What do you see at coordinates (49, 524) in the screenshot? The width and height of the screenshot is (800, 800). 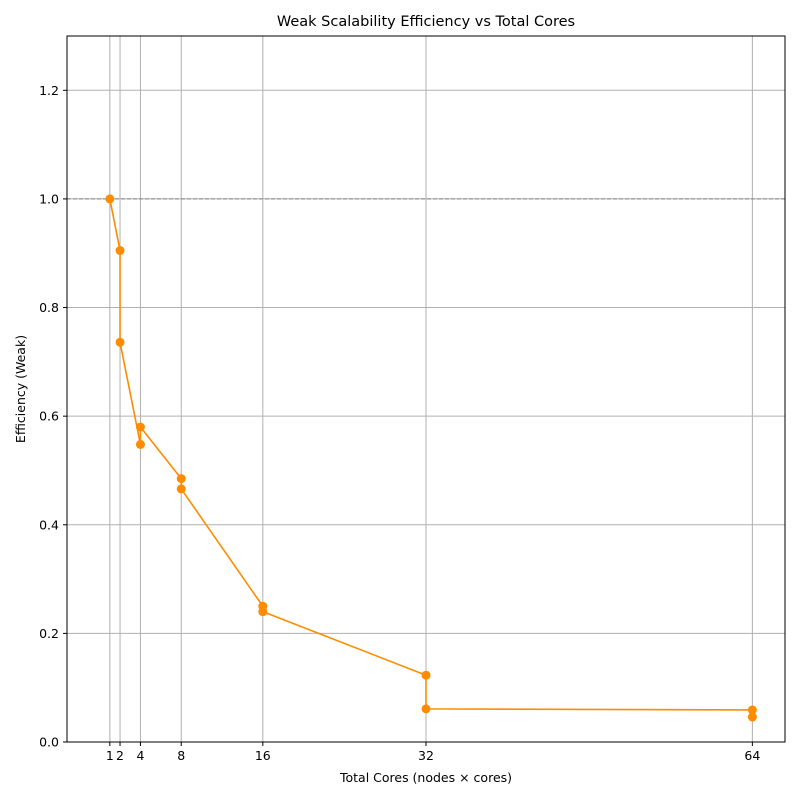 I see `y-tick-label: 0.4` at bounding box center [49, 524].